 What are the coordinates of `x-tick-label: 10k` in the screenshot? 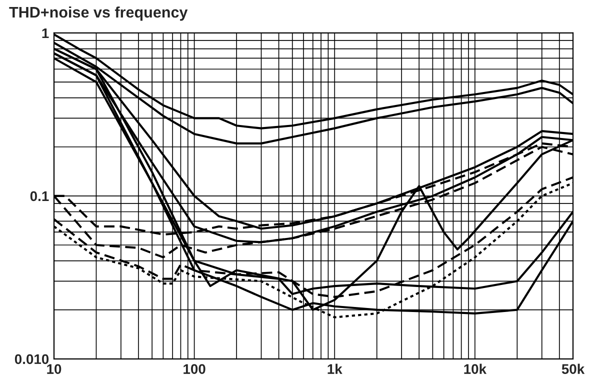 It's located at (475, 369).